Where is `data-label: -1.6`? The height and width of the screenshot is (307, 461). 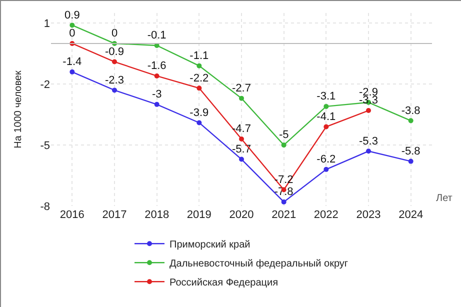
data-label: -1.6 is located at coordinates (156, 66).